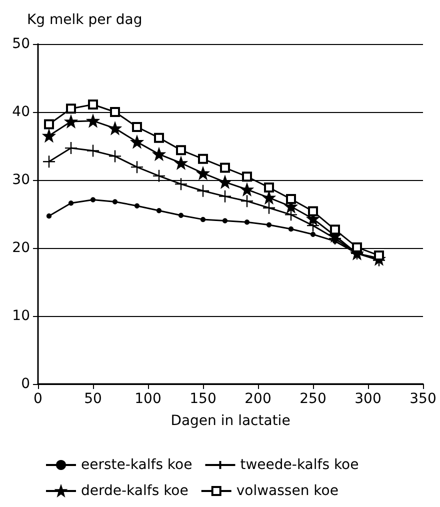  I want to click on y-tick-label: 0, so click(25, 384).